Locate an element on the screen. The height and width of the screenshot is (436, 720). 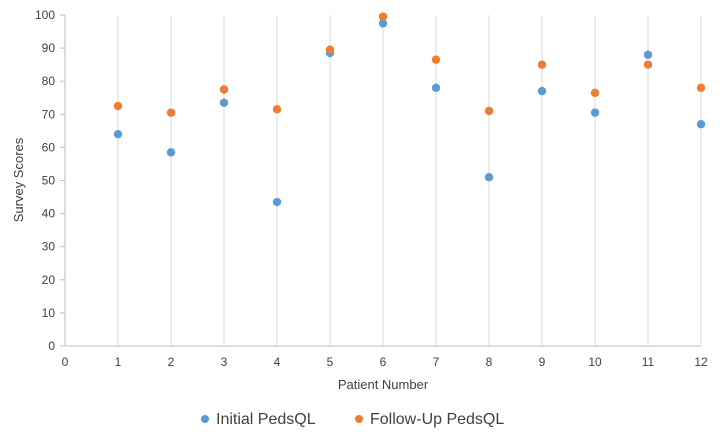
y-tick-label: 60 is located at coordinates (49, 147).